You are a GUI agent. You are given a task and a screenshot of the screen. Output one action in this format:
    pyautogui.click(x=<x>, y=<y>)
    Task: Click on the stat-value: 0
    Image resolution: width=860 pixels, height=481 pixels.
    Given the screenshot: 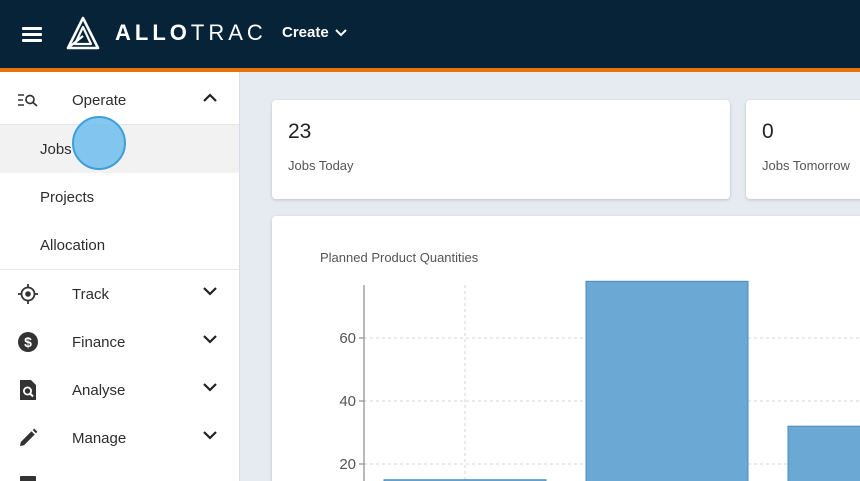 What is the action you would take?
    pyautogui.click(x=768, y=131)
    